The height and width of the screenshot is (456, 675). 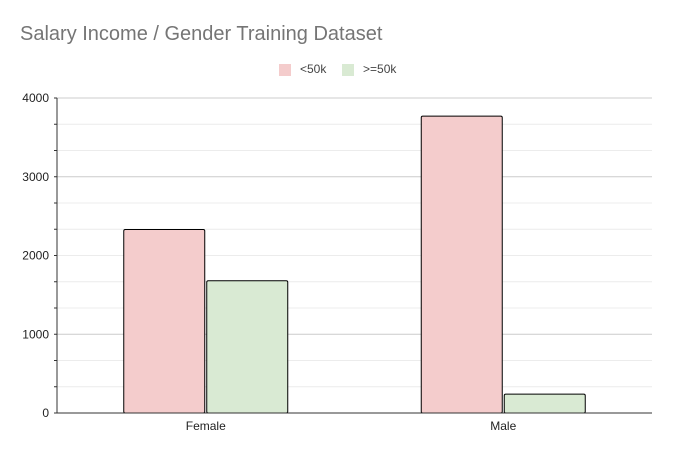 I want to click on y-tick-label: 0, so click(x=45, y=413).